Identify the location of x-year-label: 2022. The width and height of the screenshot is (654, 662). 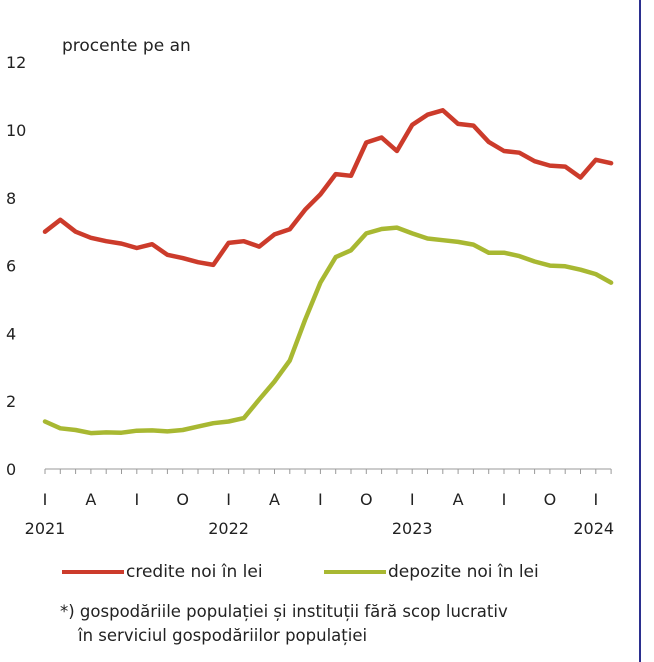
(228, 528).